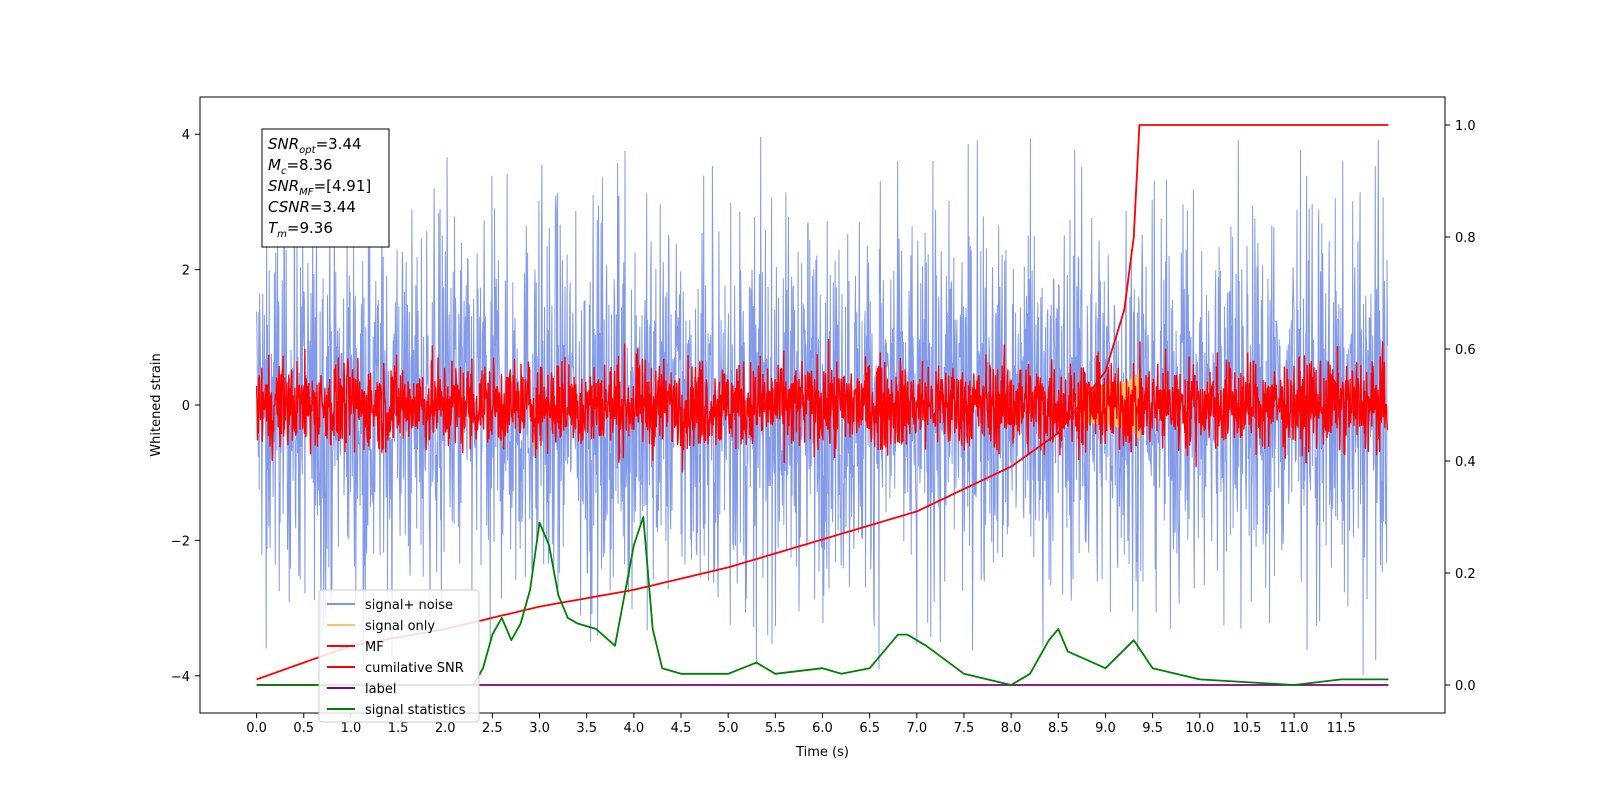  I want to click on y-tick-label: −4, so click(180, 677).